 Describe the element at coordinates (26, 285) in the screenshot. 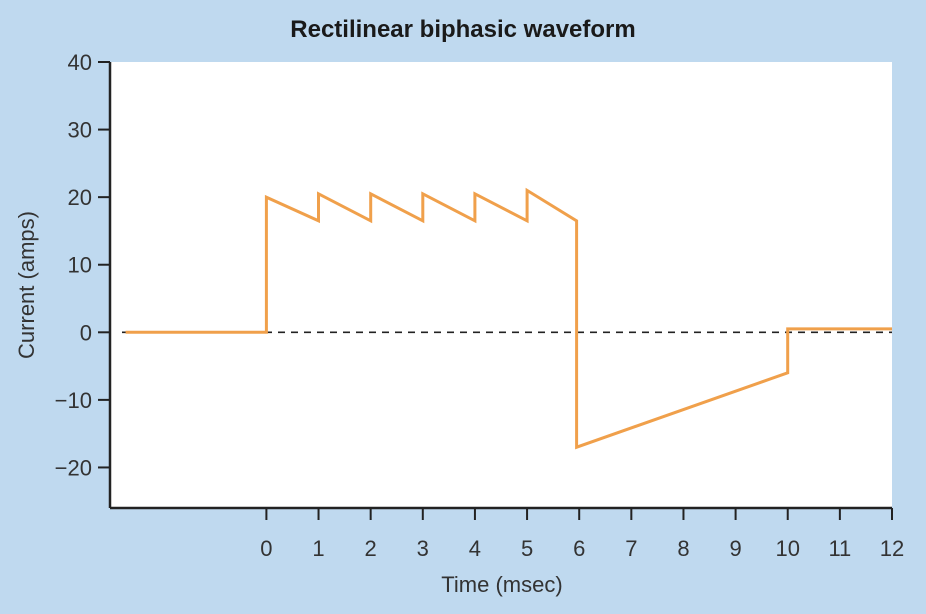

I see `y-axis-label: Current (amps)` at that location.